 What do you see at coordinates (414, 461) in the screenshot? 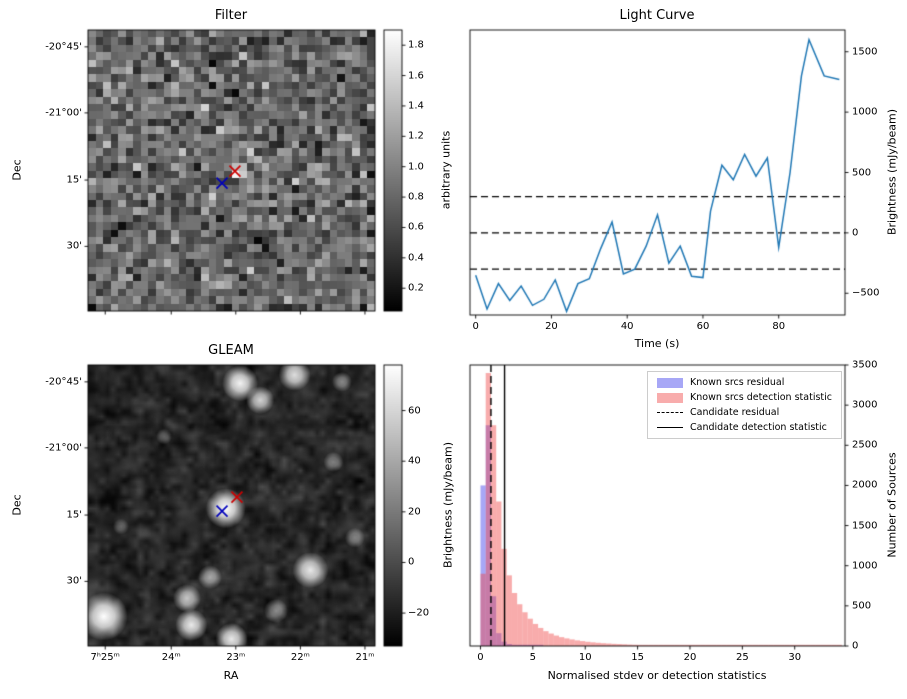
I see `colorbar-tick-label: 40` at bounding box center [414, 461].